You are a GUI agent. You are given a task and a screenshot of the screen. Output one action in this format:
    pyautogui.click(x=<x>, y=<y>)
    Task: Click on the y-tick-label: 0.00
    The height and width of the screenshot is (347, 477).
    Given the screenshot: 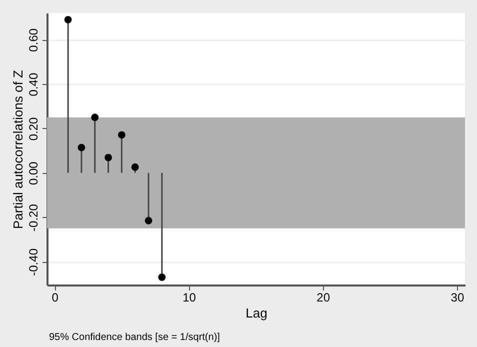 What is the action you would take?
    pyautogui.click(x=33, y=173)
    